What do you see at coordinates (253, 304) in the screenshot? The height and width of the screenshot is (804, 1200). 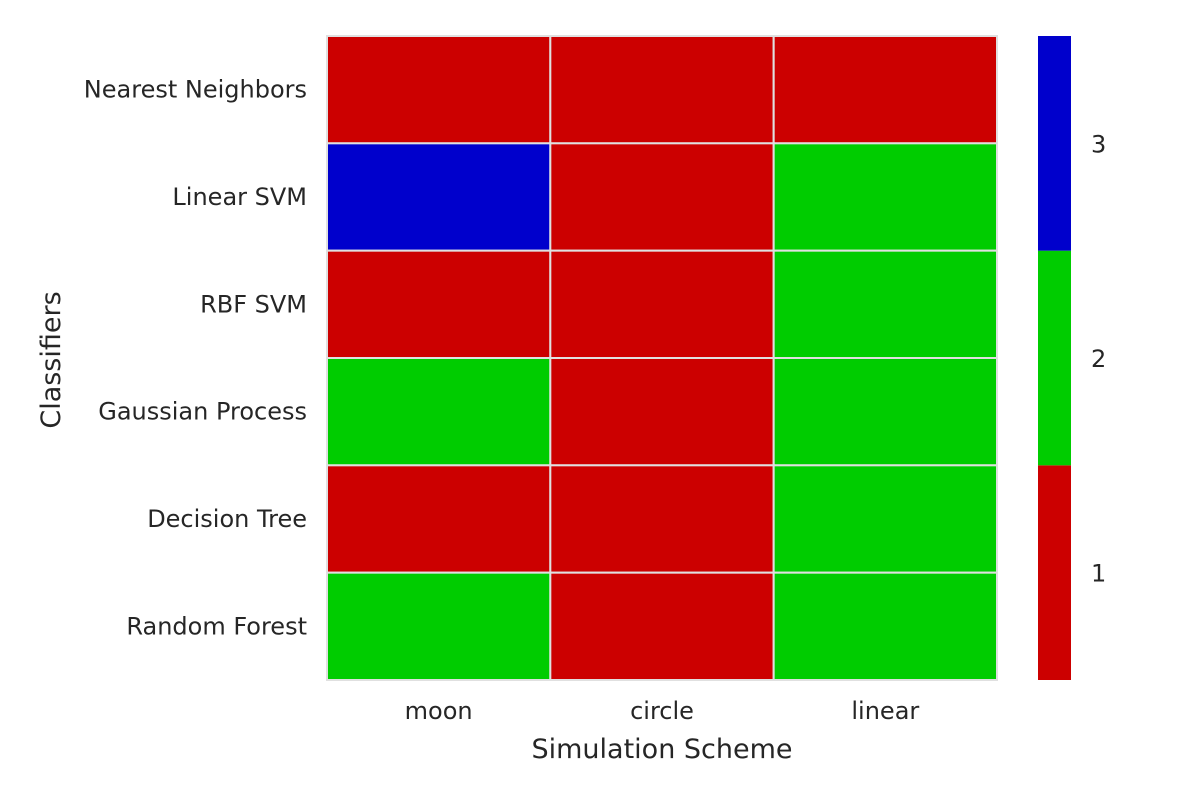 I see `y-tick-label: RBF SVM` at bounding box center [253, 304].